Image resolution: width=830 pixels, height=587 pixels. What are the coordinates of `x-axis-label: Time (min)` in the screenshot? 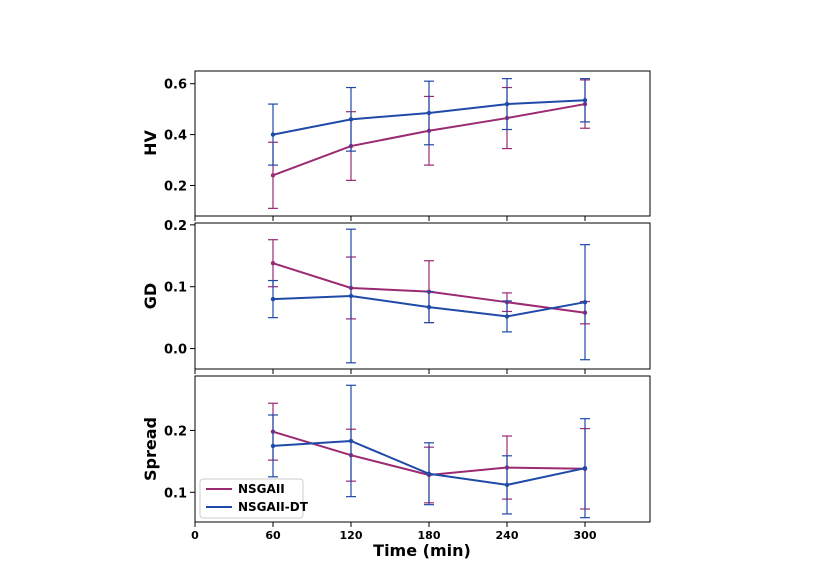 It's located at (422, 550).